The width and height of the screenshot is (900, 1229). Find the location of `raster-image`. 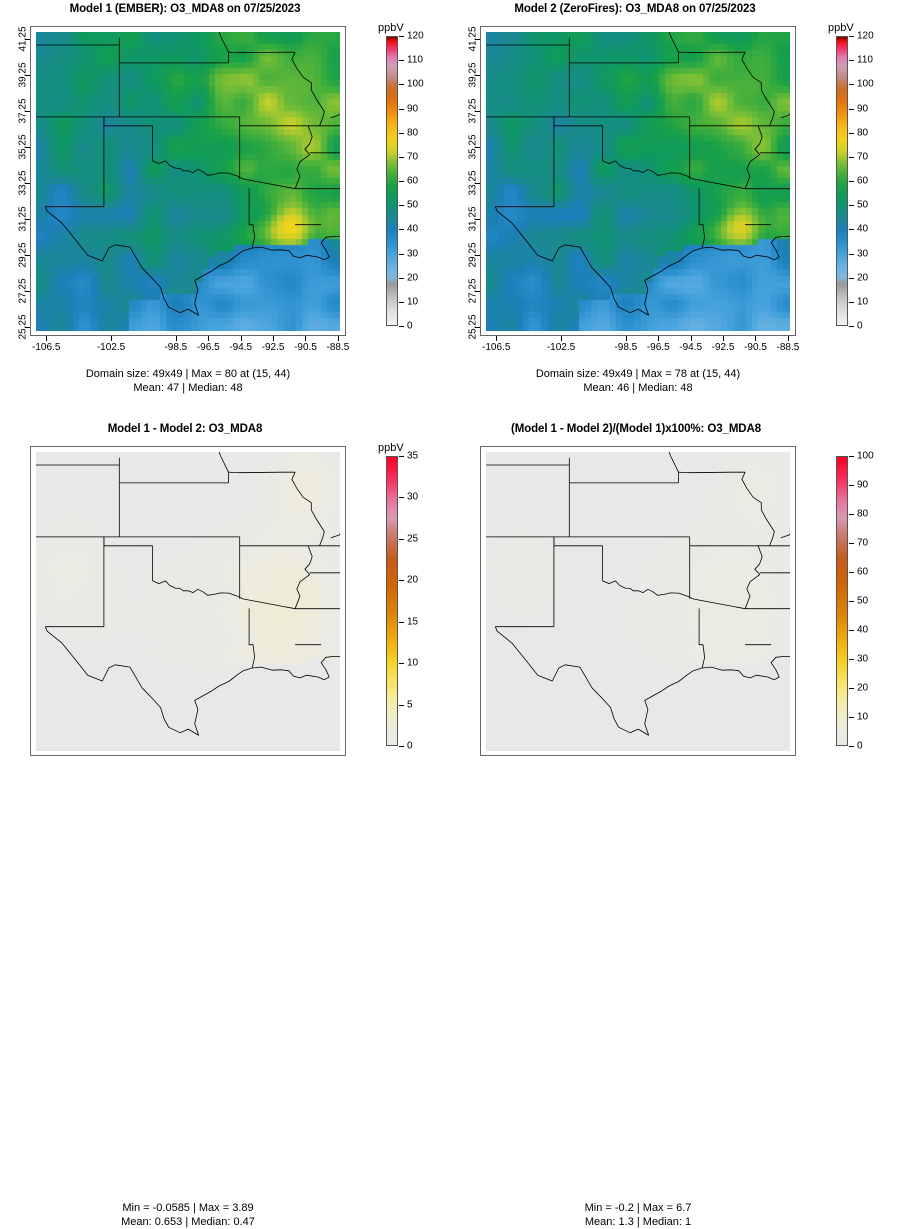

raster-image is located at coordinates (188, 181).